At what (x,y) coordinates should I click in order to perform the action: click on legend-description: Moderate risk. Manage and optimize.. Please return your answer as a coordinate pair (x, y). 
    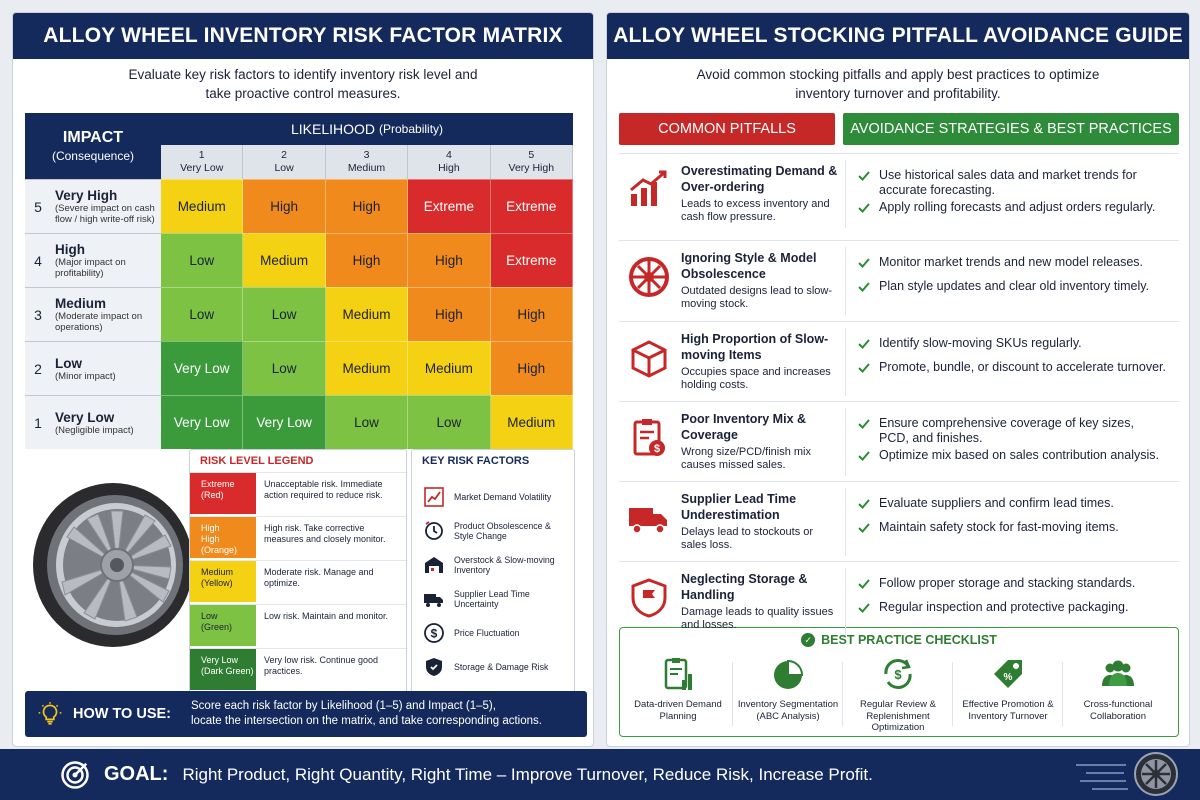
    Looking at the image, I should click on (319, 577).